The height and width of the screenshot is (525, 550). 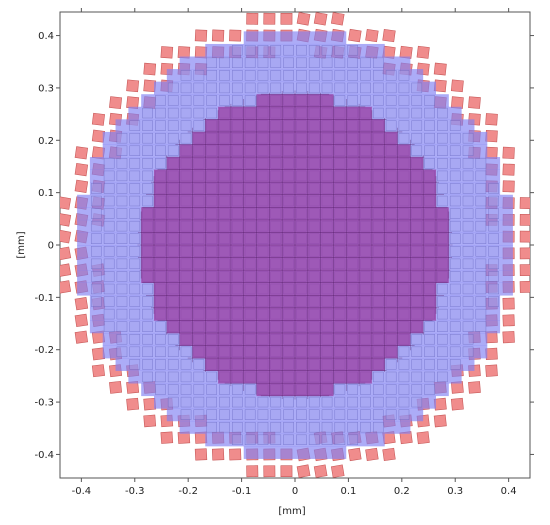 I want to click on x-tick-label: -0.3, so click(x=135, y=491).